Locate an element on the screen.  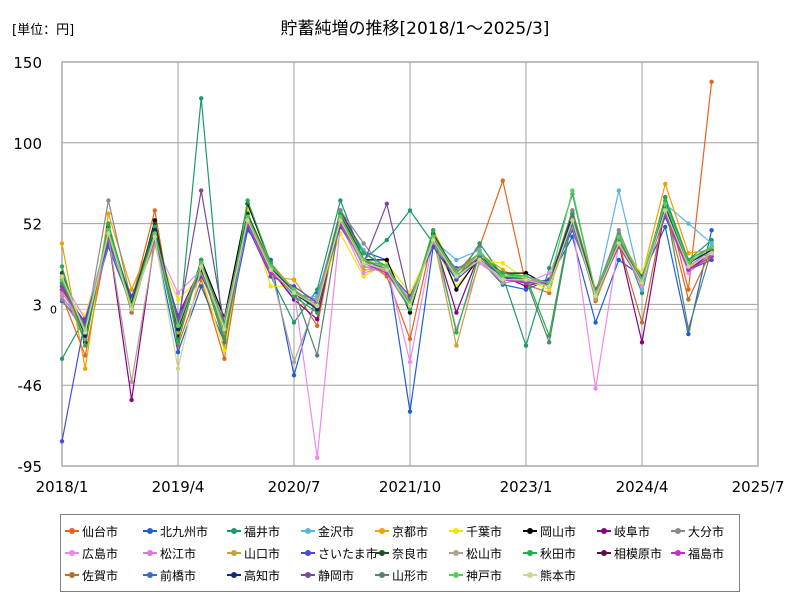
legend-item: 広島市 is located at coordinates (91, 553).